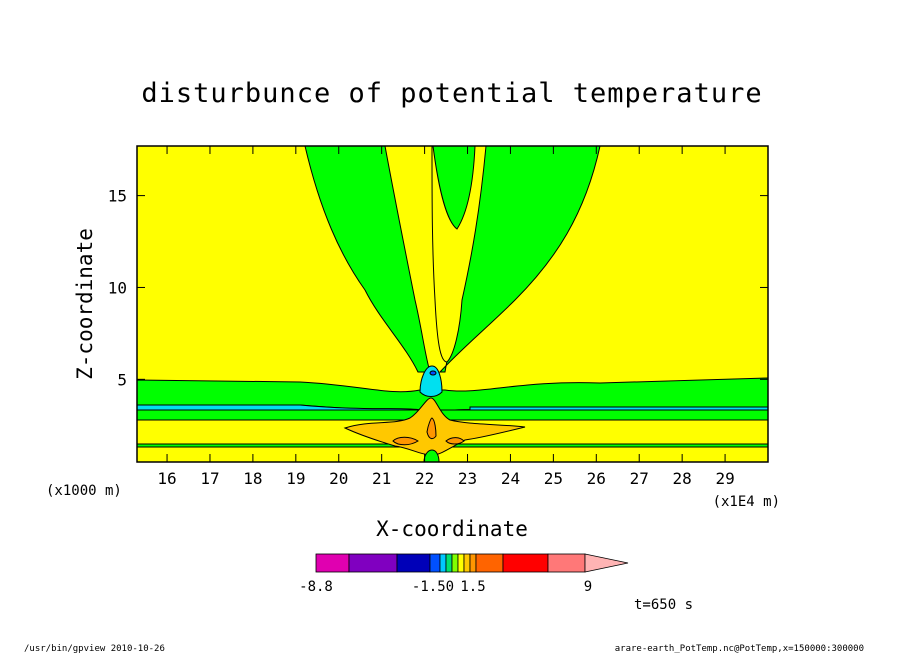  I want to click on y-tick-label: 5, so click(122, 379).